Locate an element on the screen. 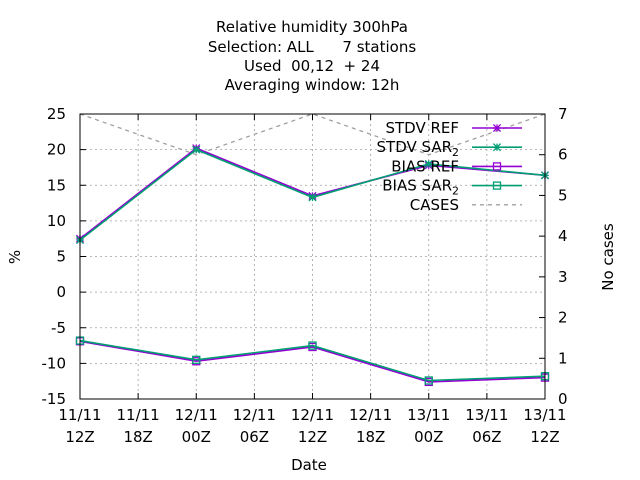  series-cases is located at coordinates (312, 134).